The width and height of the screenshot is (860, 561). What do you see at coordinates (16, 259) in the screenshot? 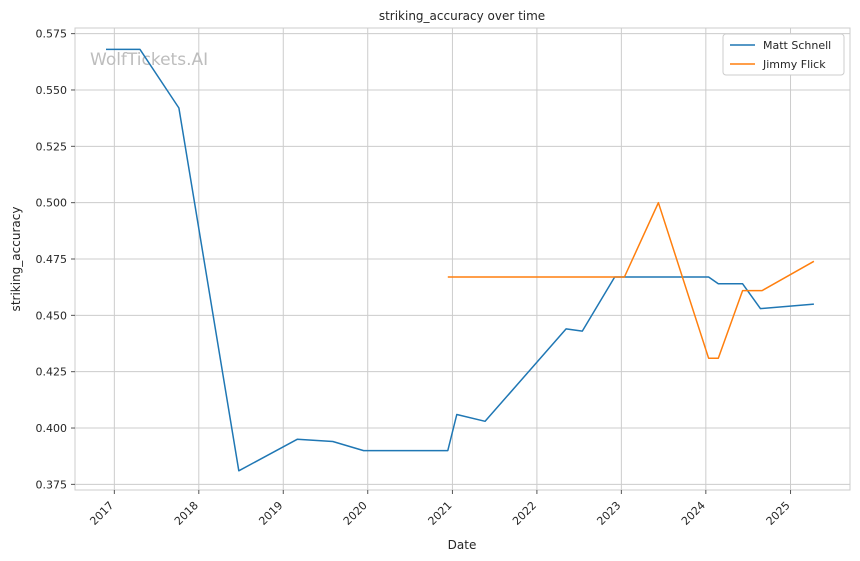
I see `y-axis-label: striking_accuracy` at bounding box center [16, 259].